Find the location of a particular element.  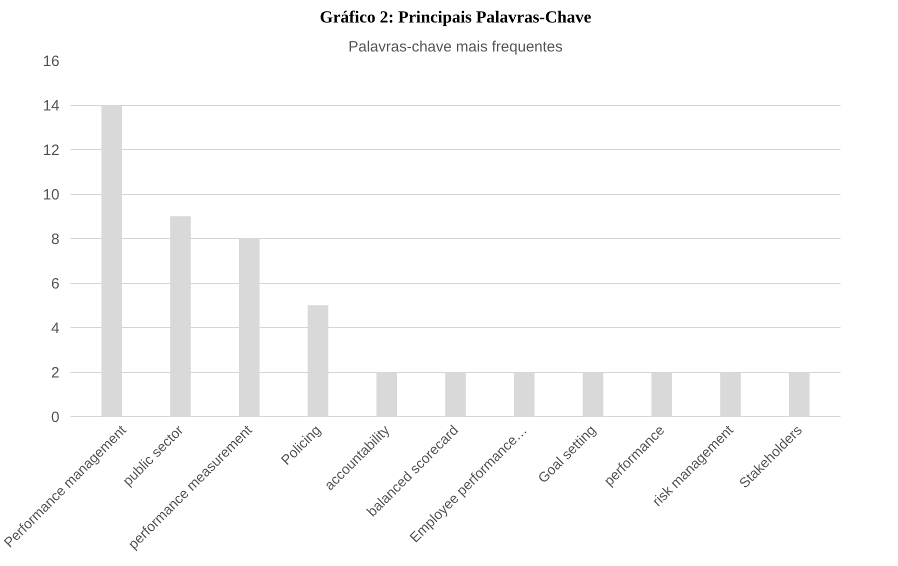

chart-subtitle: Palavras-chave mais frequentes is located at coordinates (455, 47).